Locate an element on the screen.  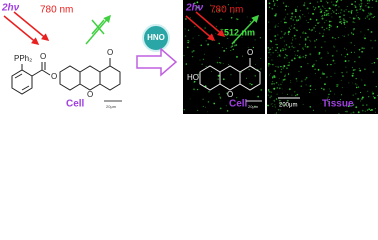
blocked-mark is located at coordinates (98, 27).